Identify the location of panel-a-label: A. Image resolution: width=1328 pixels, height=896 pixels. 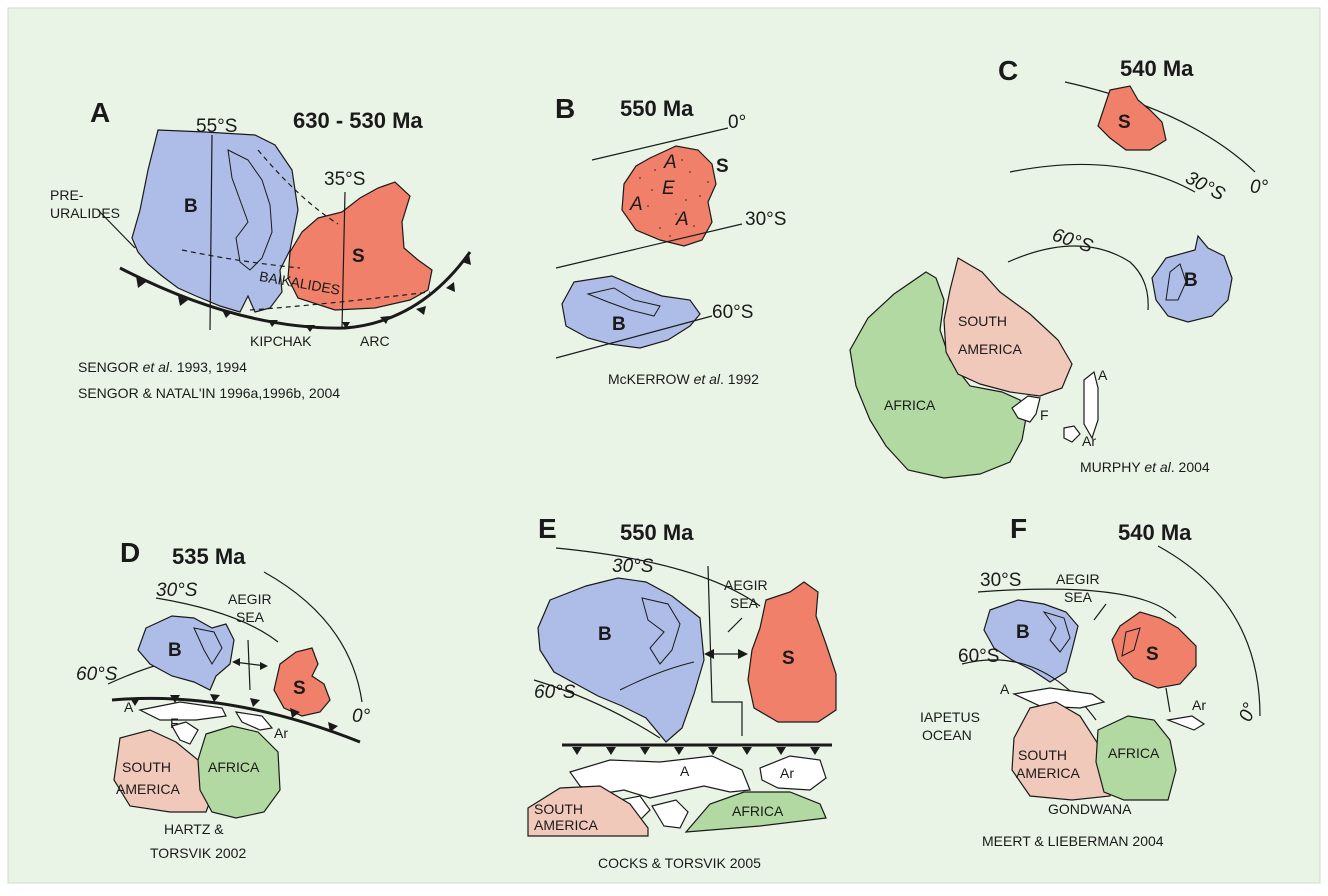
(100, 112).